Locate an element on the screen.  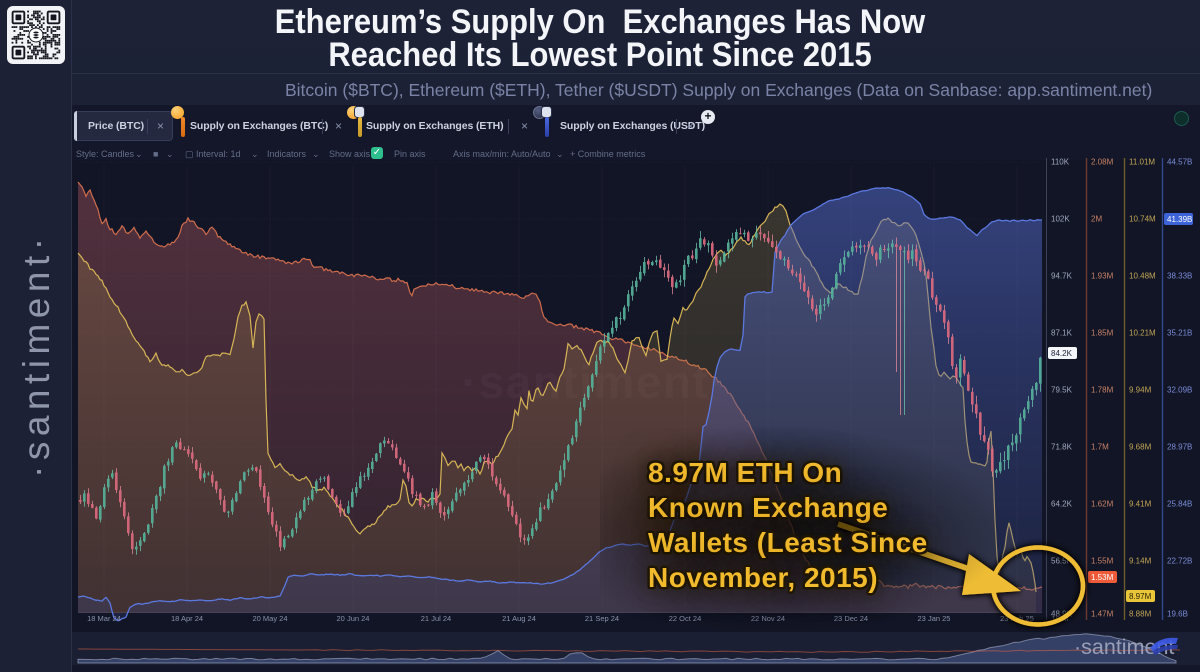
svg-text: 1.55M is located at coordinates (1102, 561).